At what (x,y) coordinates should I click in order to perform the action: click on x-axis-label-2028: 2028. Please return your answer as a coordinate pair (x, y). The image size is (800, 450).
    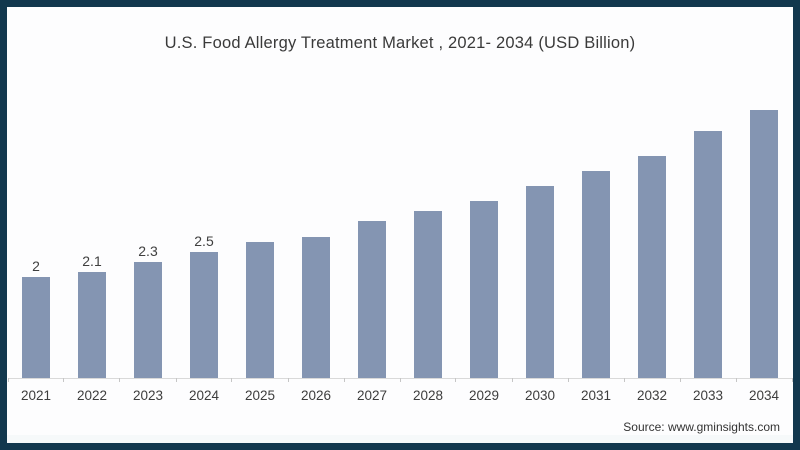
    Looking at the image, I should click on (428, 395).